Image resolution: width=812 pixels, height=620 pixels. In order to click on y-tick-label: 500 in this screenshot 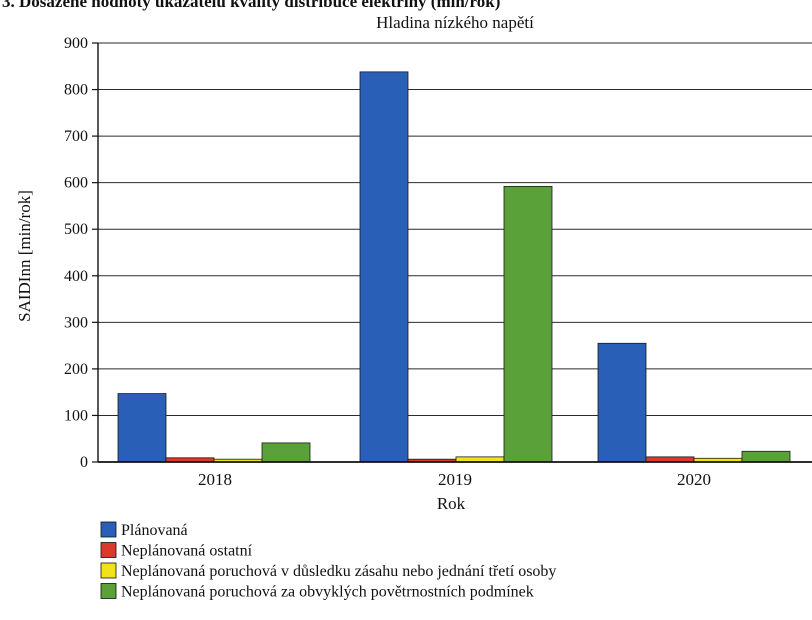, I will do `click(76, 229)`.